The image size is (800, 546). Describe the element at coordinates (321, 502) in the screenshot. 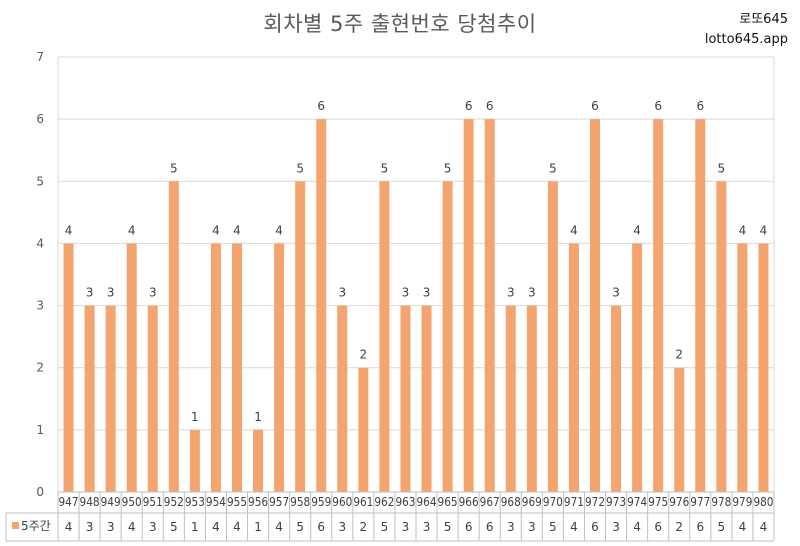

I see `x-tick-label: 959` at that location.